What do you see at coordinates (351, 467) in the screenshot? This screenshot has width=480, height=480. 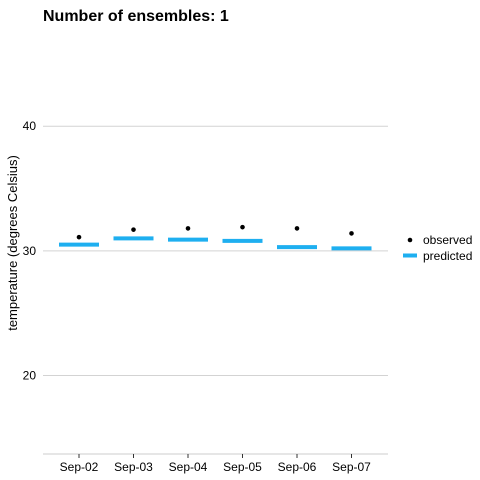 I see `x-tick-label-Sep-07: Sep-07` at bounding box center [351, 467].